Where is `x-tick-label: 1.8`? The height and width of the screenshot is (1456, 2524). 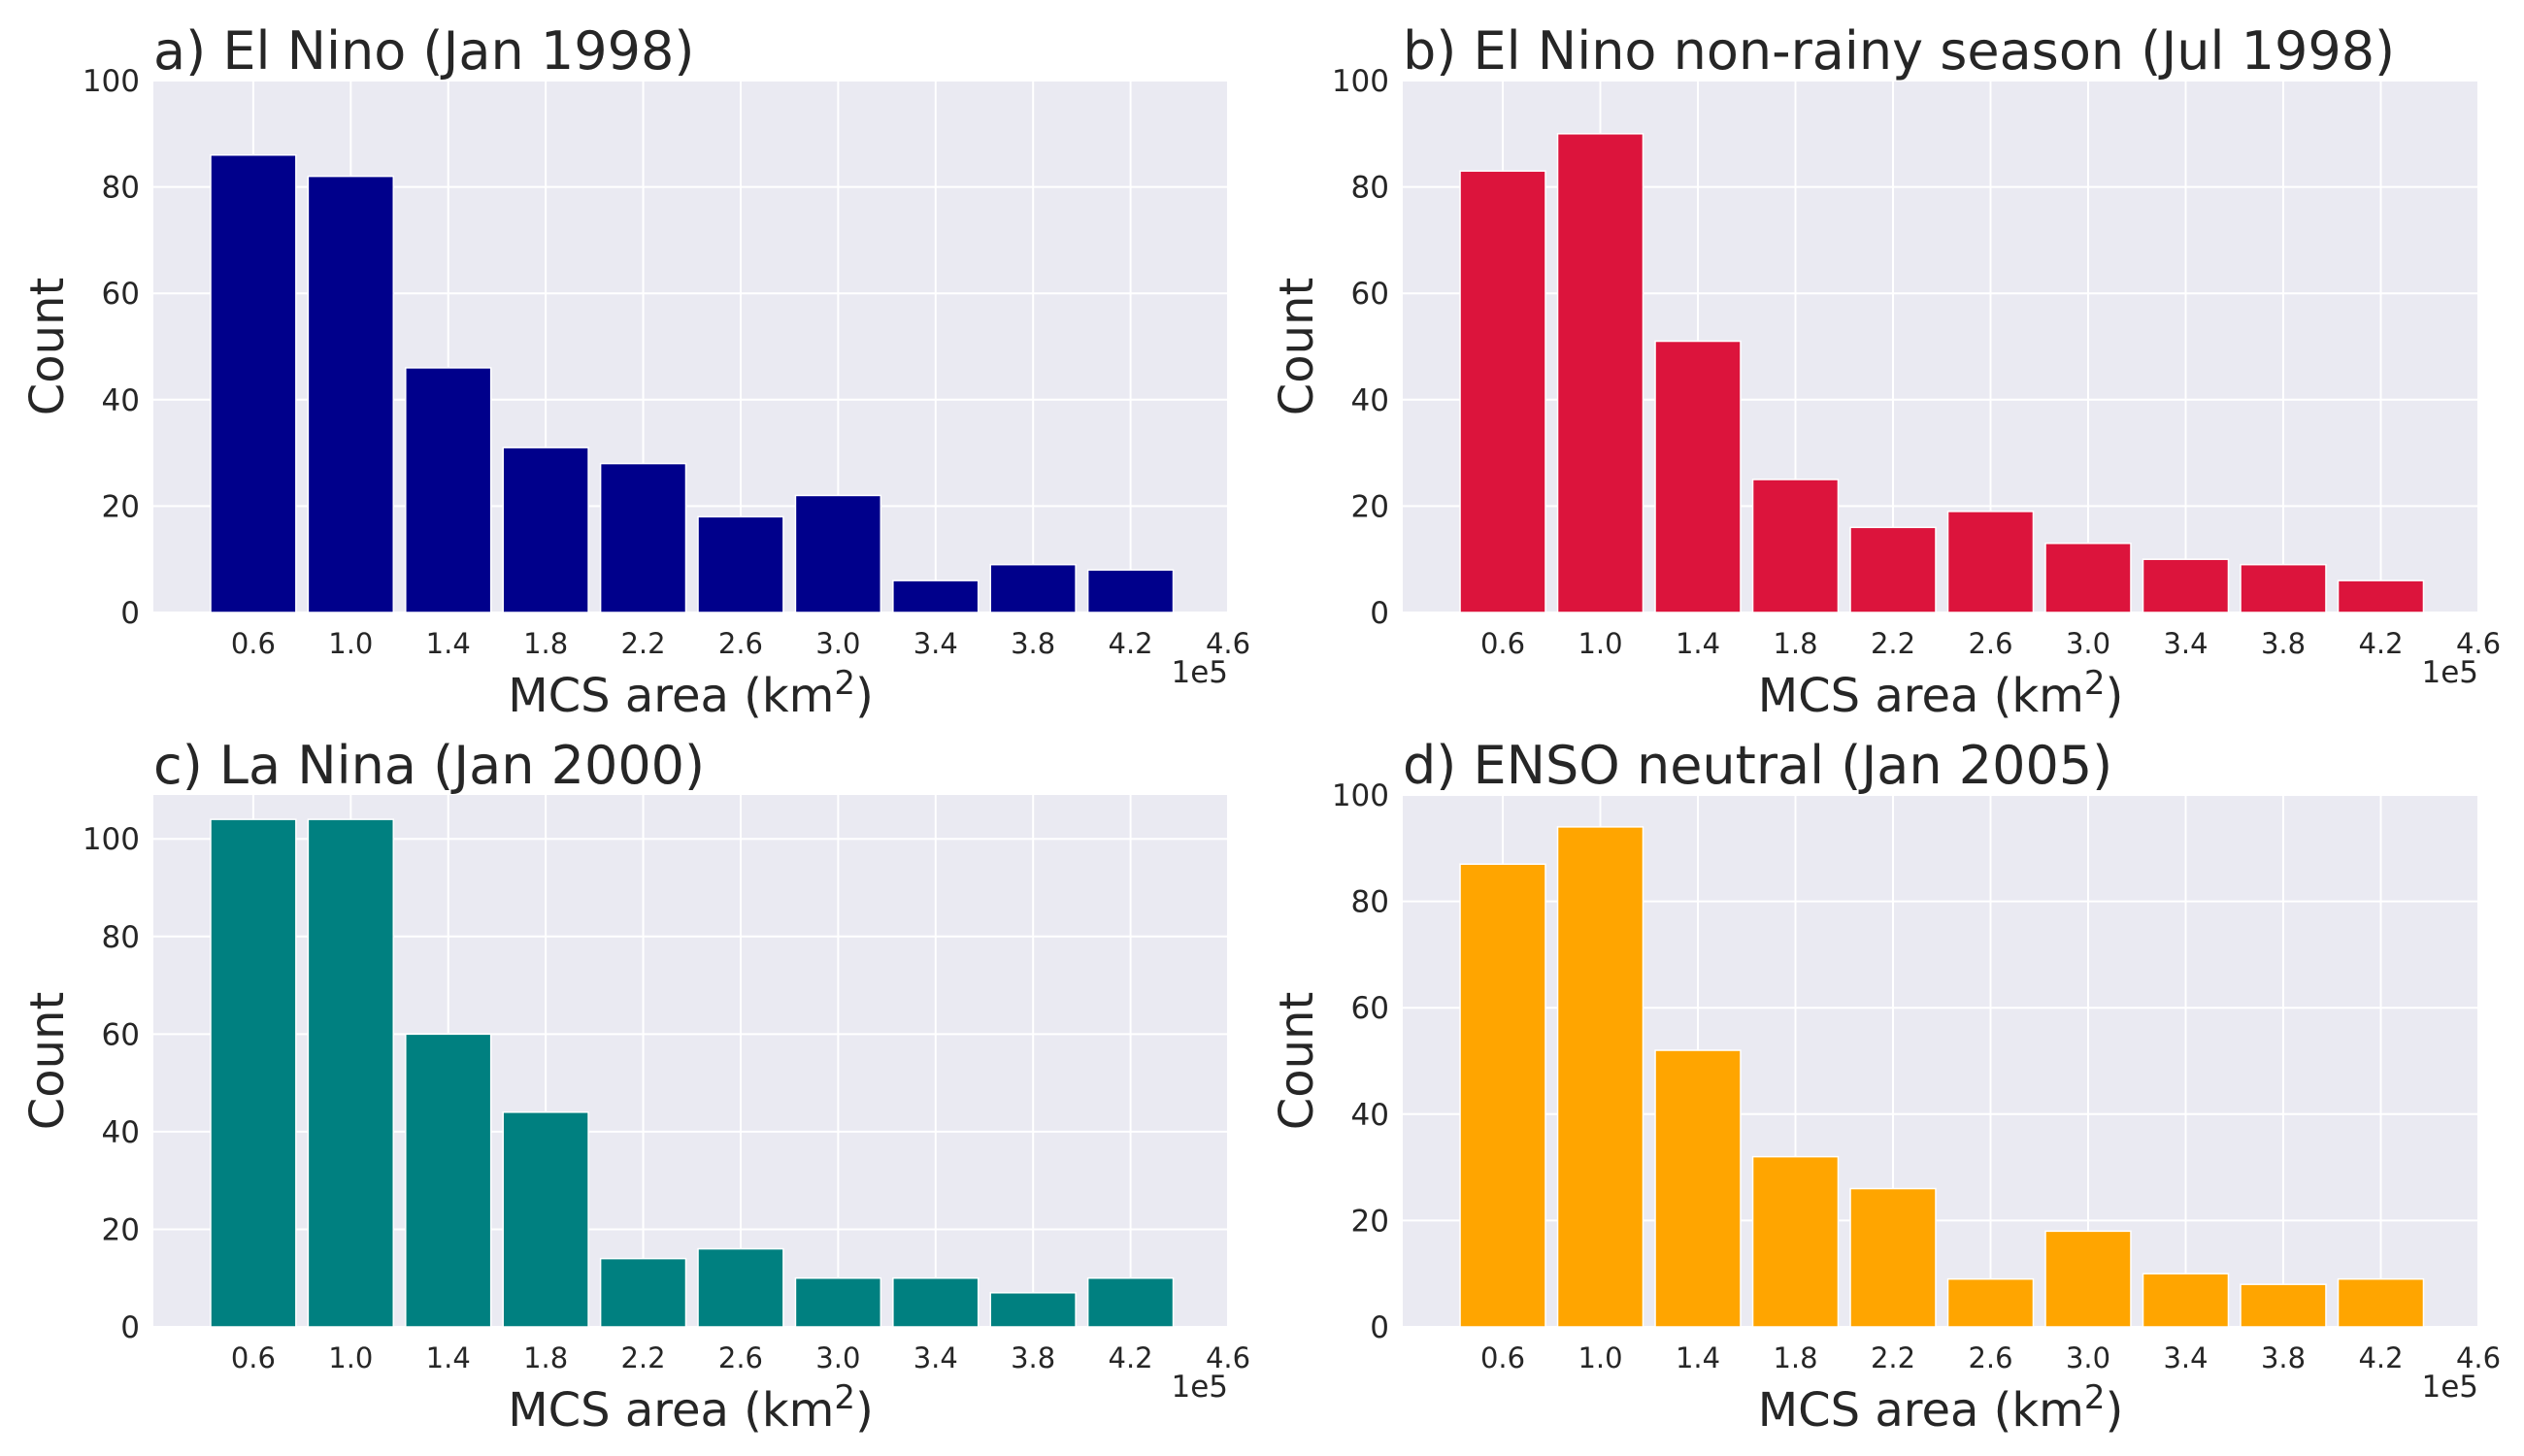
x-tick-label: 1.8 is located at coordinates (1795, 643).